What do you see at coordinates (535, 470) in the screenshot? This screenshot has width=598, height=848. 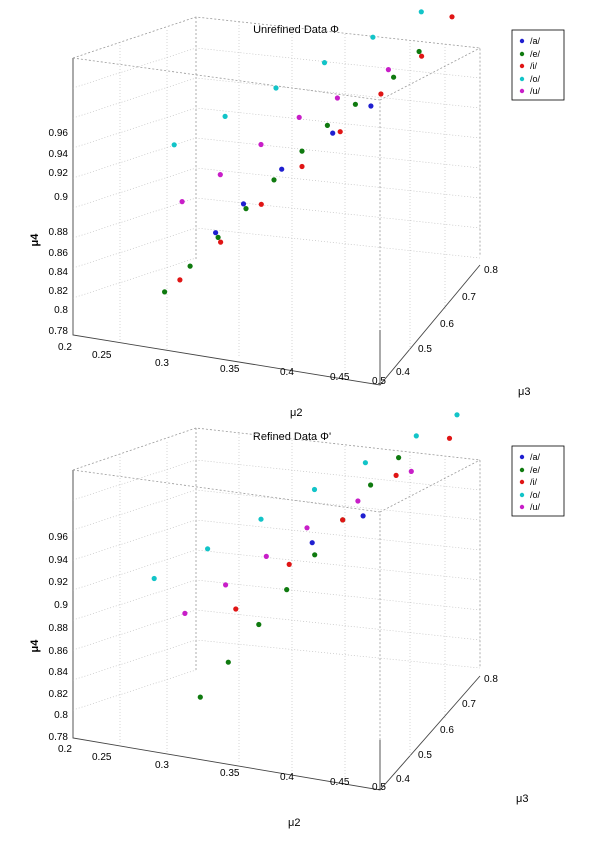 I see `legend-label: /e/` at bounding box center [535, 470].